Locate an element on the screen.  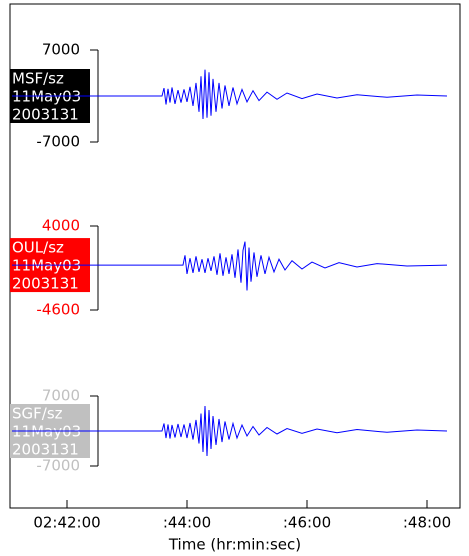
x-tick-label: :48:00 is located at coordinates (427, 523).